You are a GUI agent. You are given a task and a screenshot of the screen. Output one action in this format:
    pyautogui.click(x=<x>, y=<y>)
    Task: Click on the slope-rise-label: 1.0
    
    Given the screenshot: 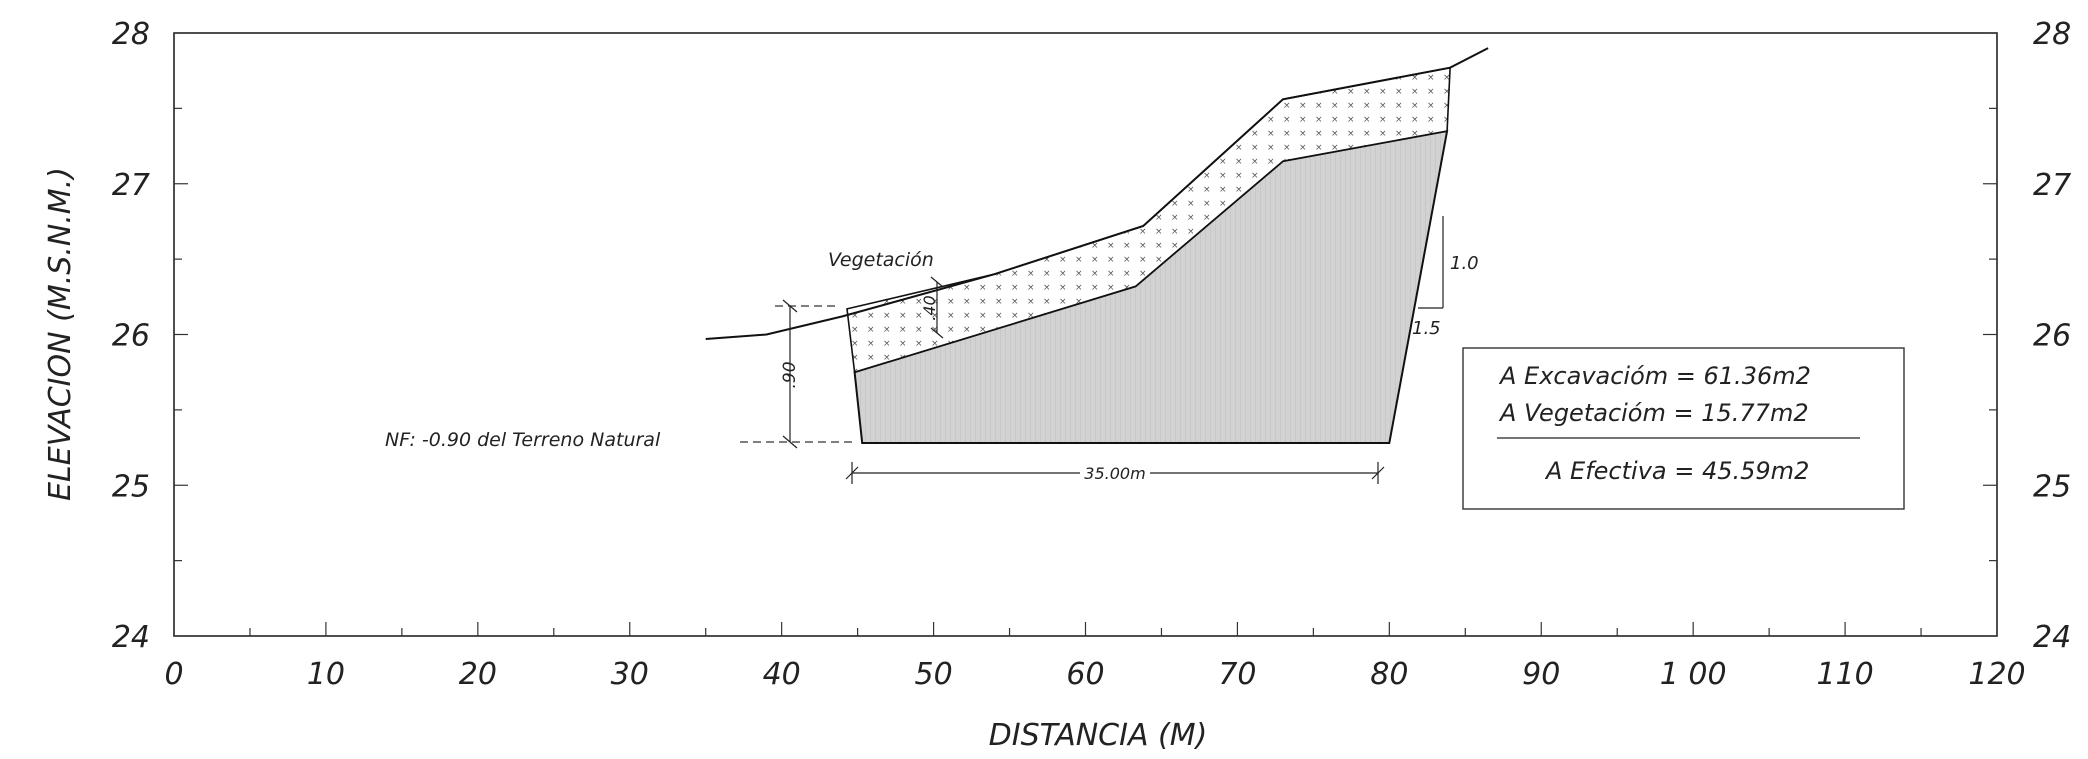 What is the action you would take?
    pyautogui.click(x=1464, y=263)
    